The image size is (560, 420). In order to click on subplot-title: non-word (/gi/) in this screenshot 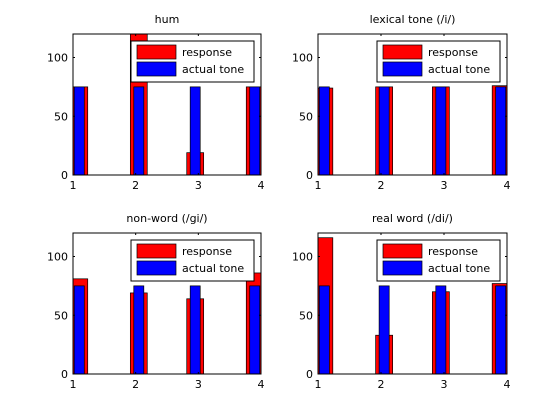, I will do `click(166, 218)`.